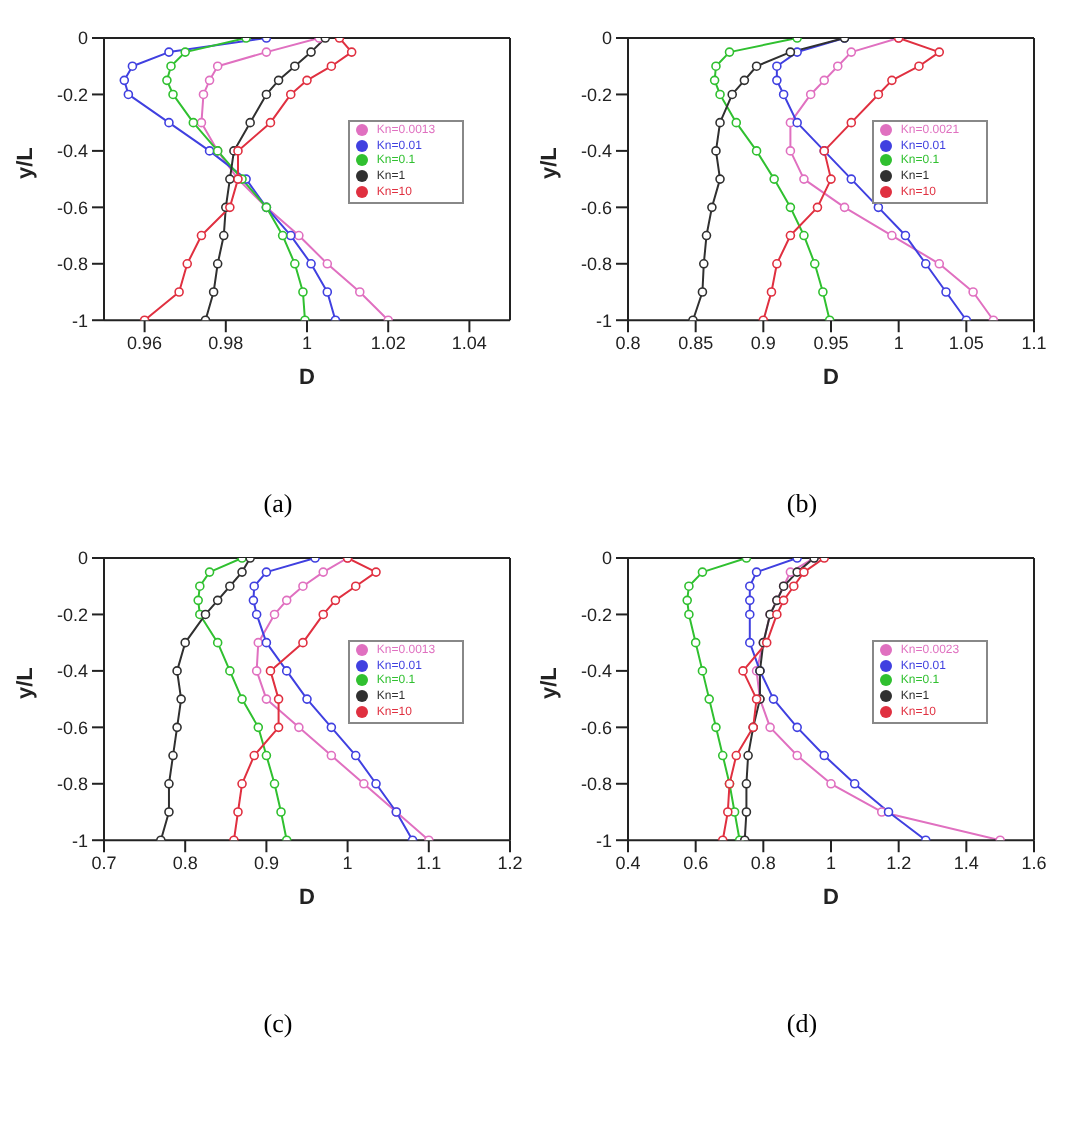 The image size is (1082, 1138). I want to click on text: (d), so click(802, 1024).